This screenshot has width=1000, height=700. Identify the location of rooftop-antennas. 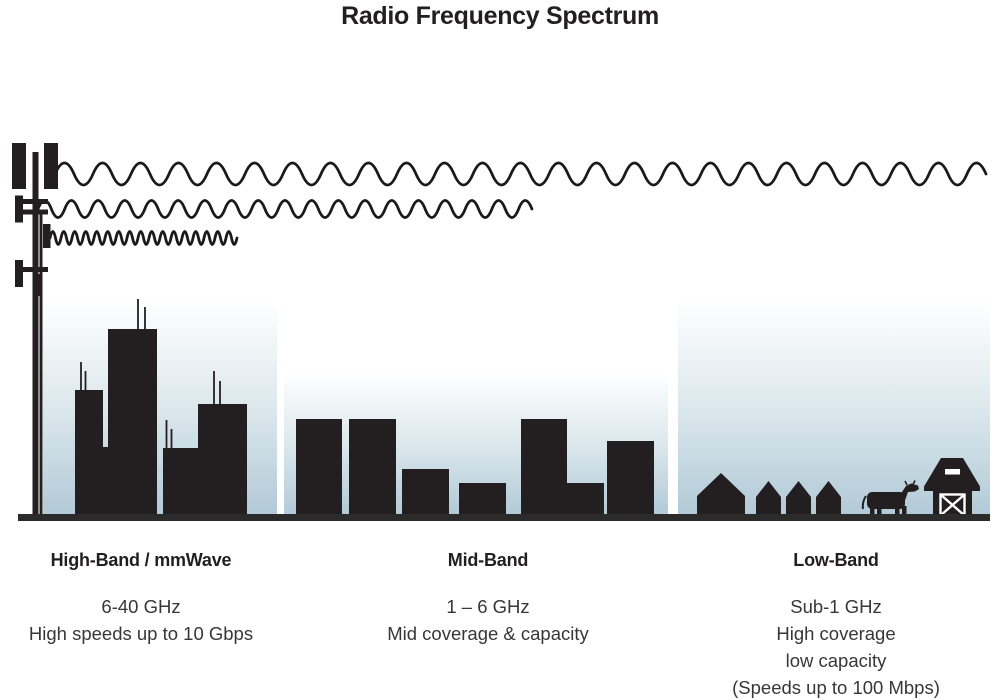
(150, 373).